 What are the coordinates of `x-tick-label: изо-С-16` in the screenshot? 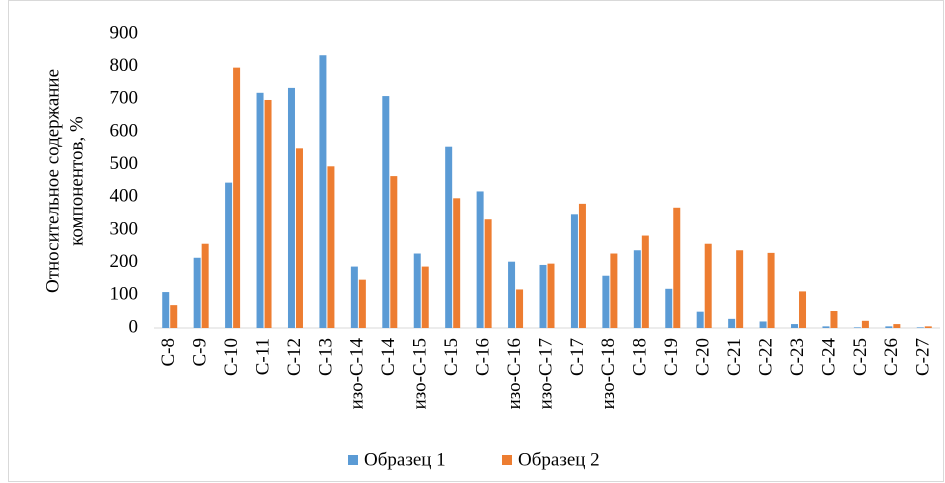 It's located at (514, 373).